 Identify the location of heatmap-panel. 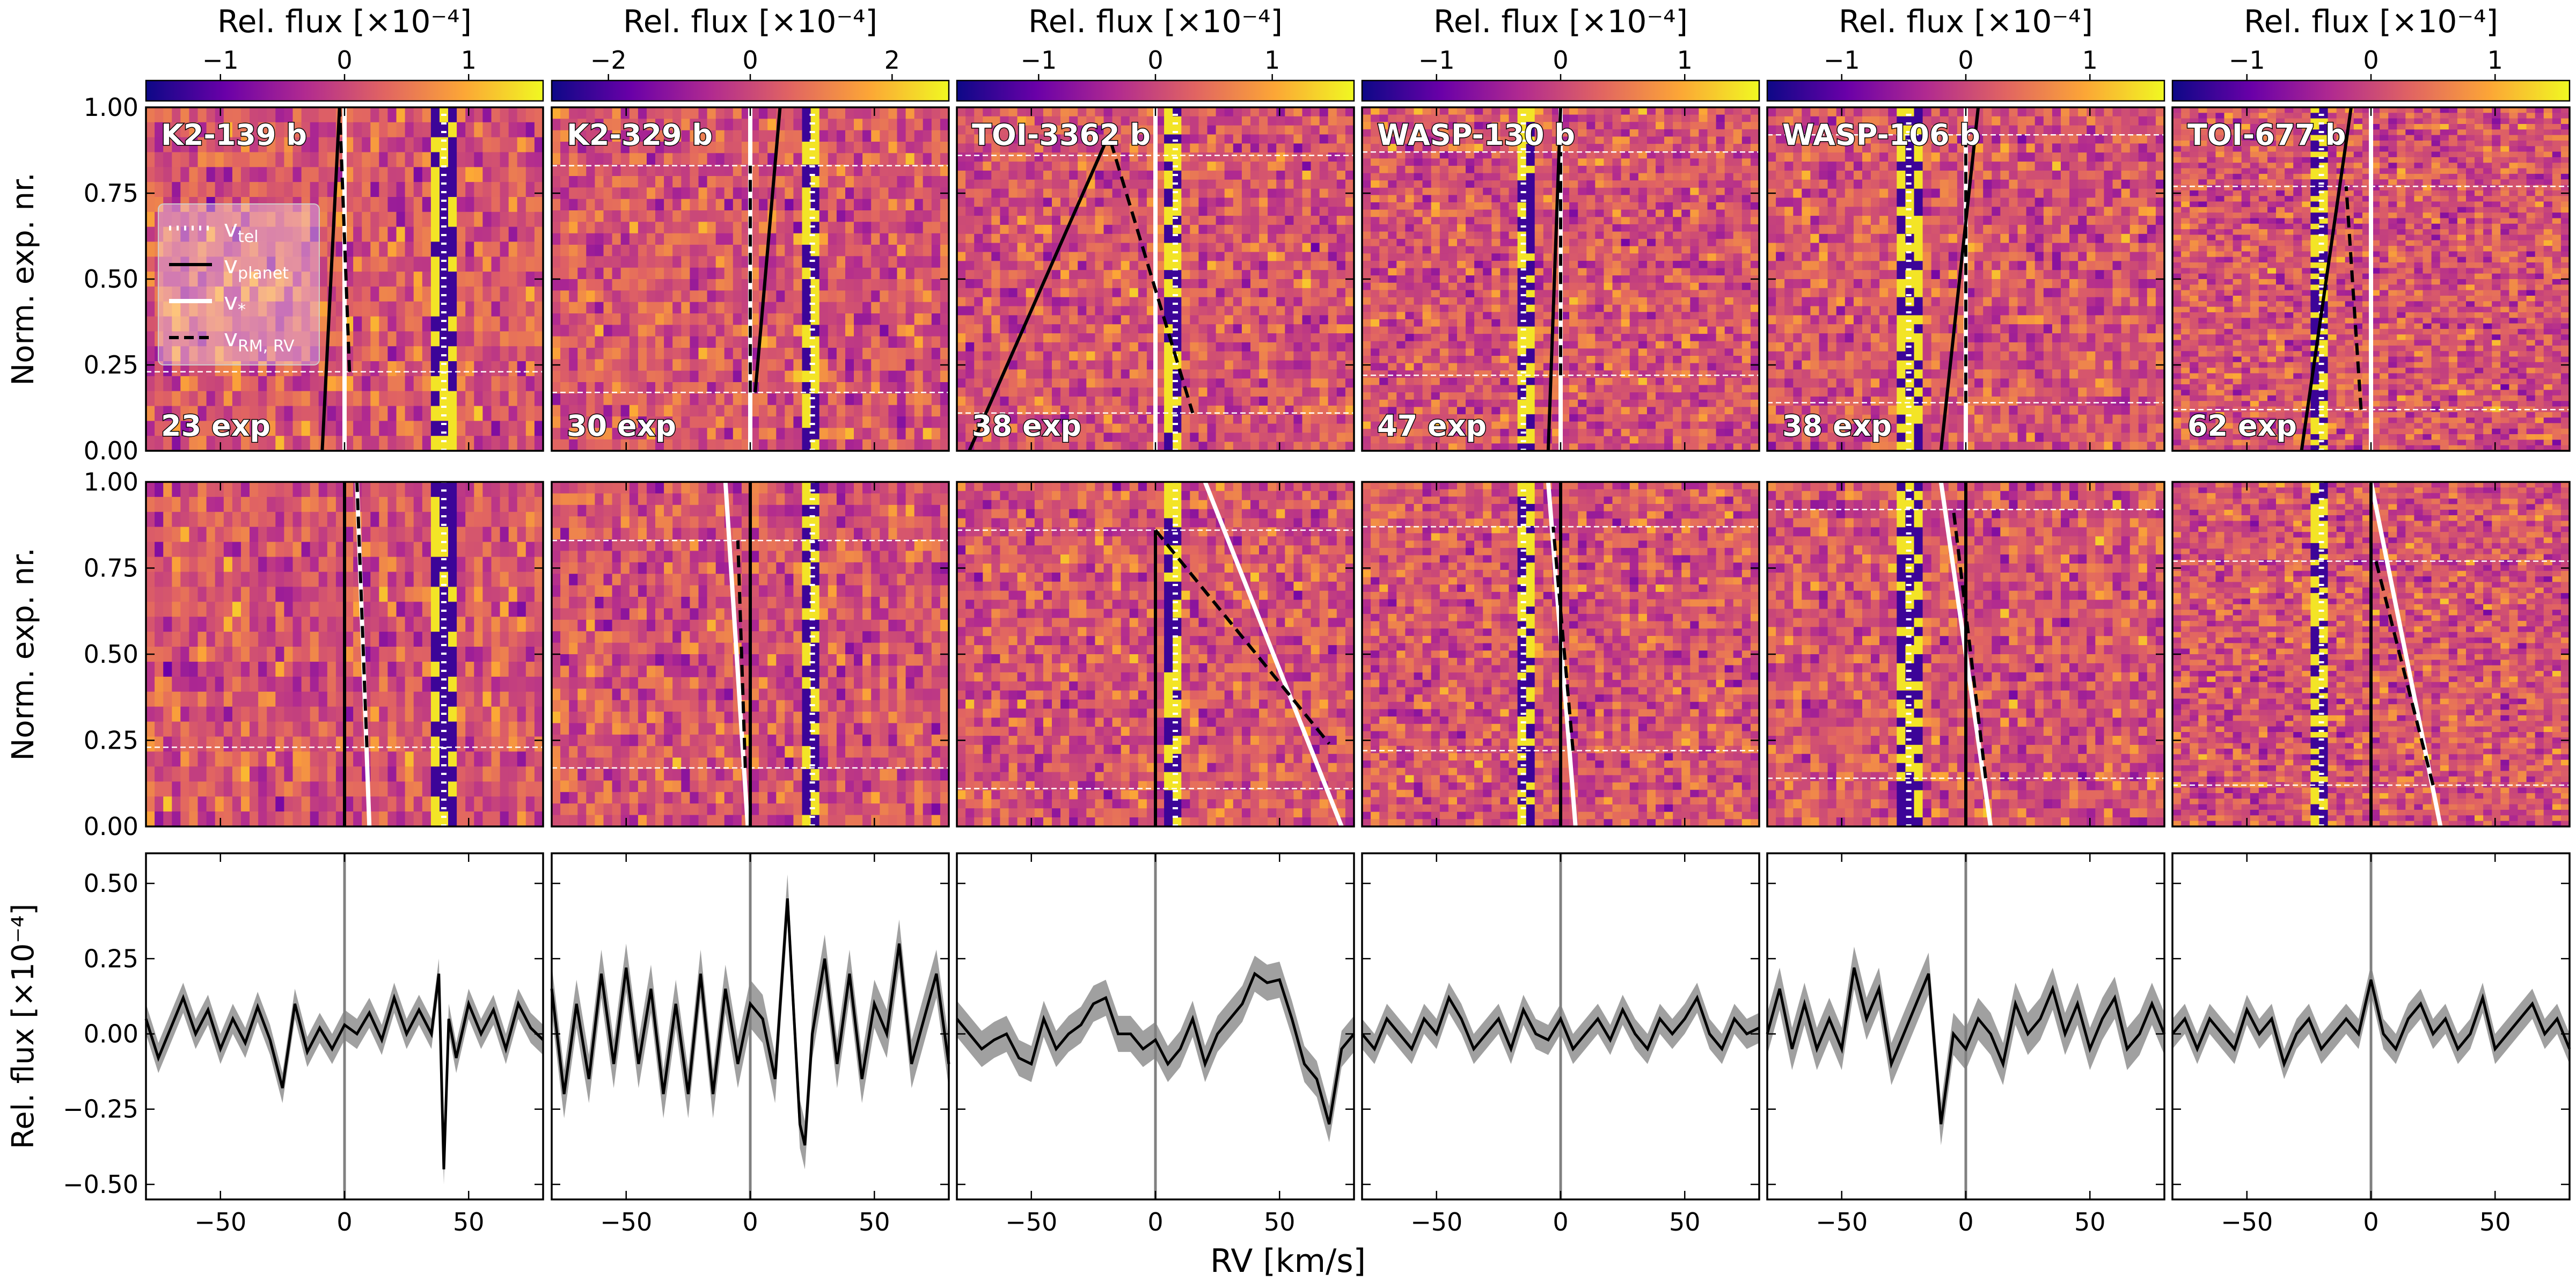
(345, 278).